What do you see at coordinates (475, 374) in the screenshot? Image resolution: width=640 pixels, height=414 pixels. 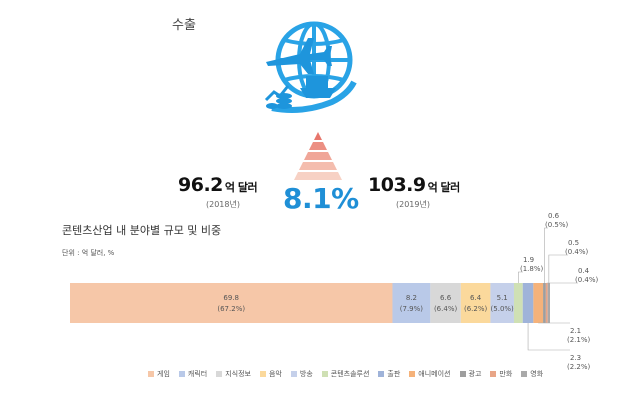 I see `legend-label: 광고` at bounding box center [475, 374].